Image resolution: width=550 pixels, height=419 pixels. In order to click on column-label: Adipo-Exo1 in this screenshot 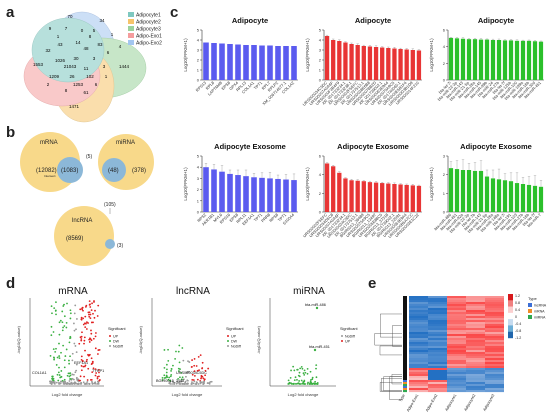, I will do `click(412, 403)`.